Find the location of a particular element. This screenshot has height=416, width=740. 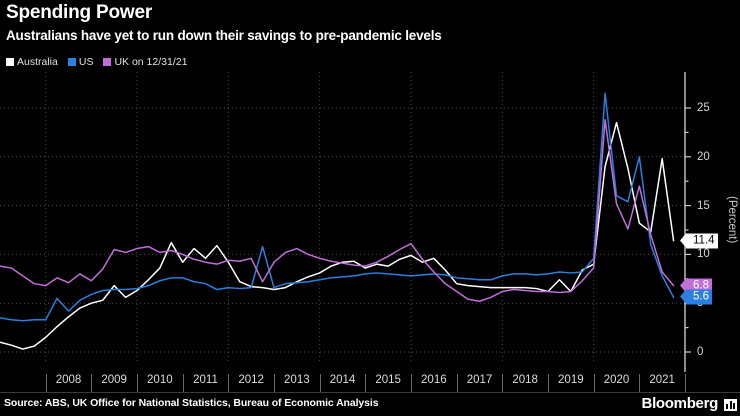

x-axis-tick-label: 2019 is located at coordinates (571, 380).